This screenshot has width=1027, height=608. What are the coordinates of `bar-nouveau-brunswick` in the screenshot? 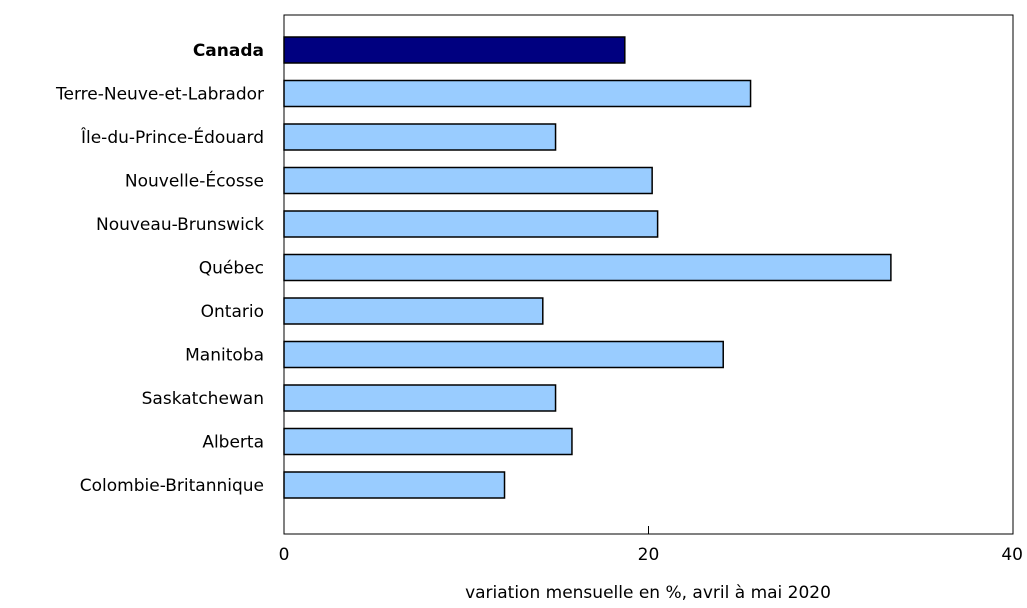 It's located at (471, 224).